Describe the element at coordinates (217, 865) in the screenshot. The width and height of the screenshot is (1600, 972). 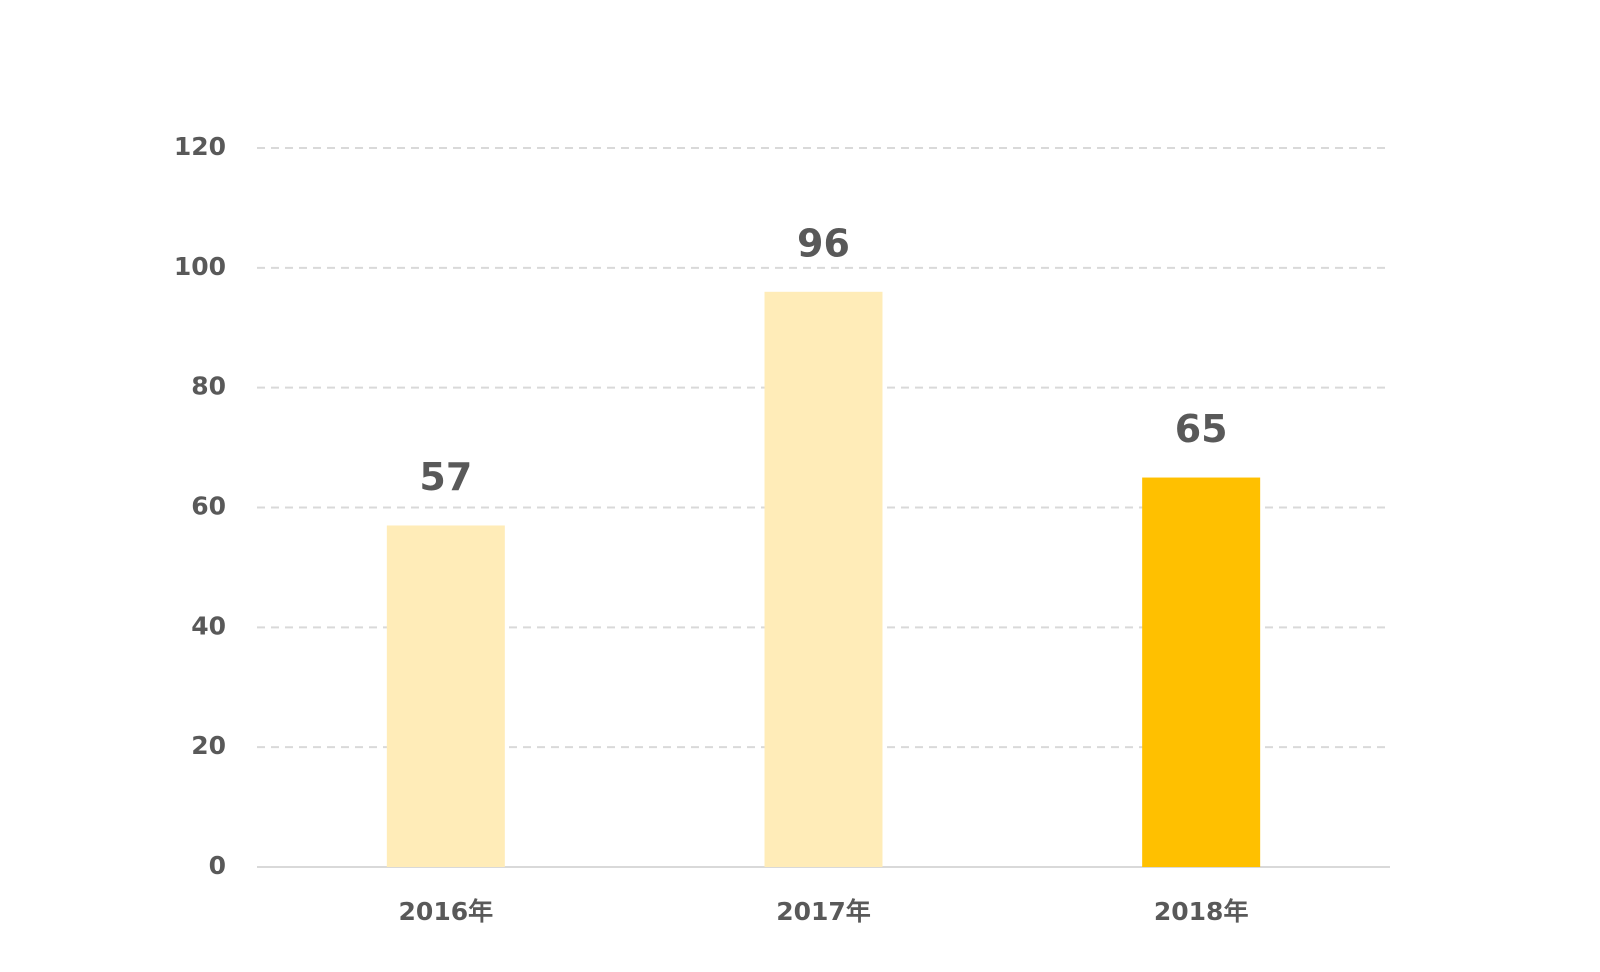
I see `y-tick-label: 0` at that location.